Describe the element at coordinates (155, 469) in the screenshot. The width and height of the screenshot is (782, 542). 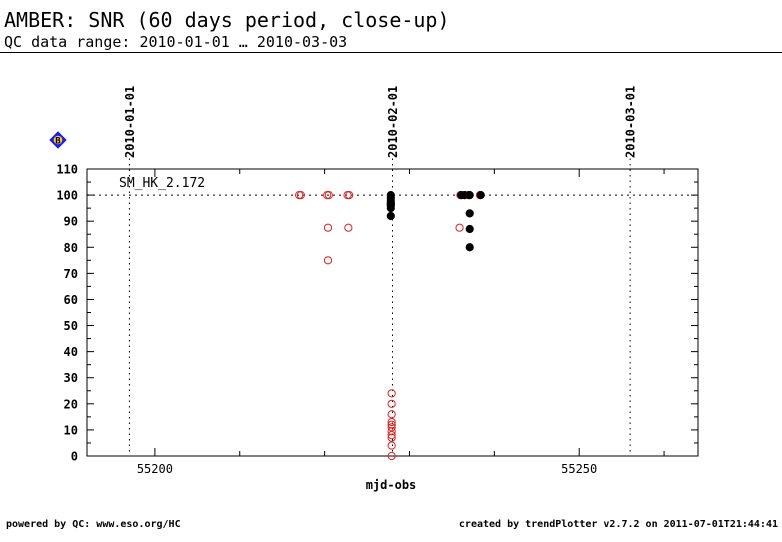
I see `x-tick-label-55200: 55200` at that location.